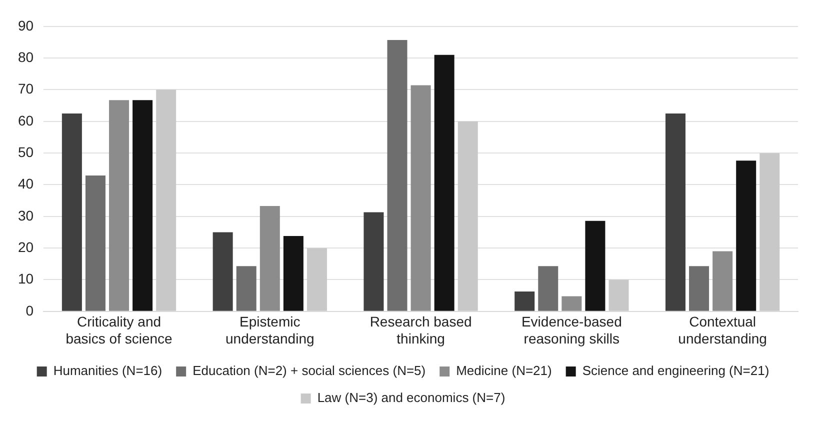 This screenshot has height=423, width=816. Describe the element at coordinates (107, 370) in the screenshot. I see `legend-label: Humanities (N=16)` at that location.